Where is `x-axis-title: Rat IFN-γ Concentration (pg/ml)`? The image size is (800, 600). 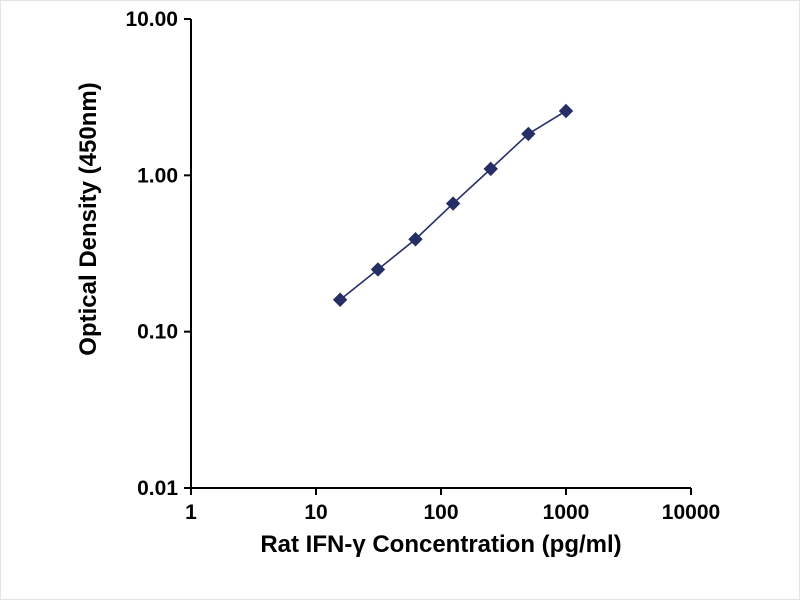 x-axis-title: Rat IFN-γ Concentration (pg/ml) is located at coordinates (440, 544).